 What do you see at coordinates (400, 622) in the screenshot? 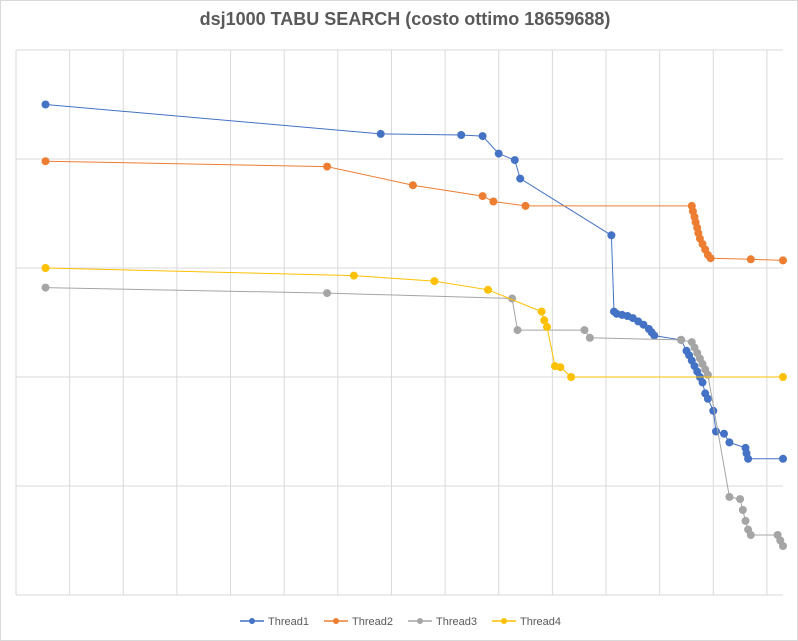
I see `legend: Thread1 Thread2 Thread3 Thread4` at bounding box center [400, 622].